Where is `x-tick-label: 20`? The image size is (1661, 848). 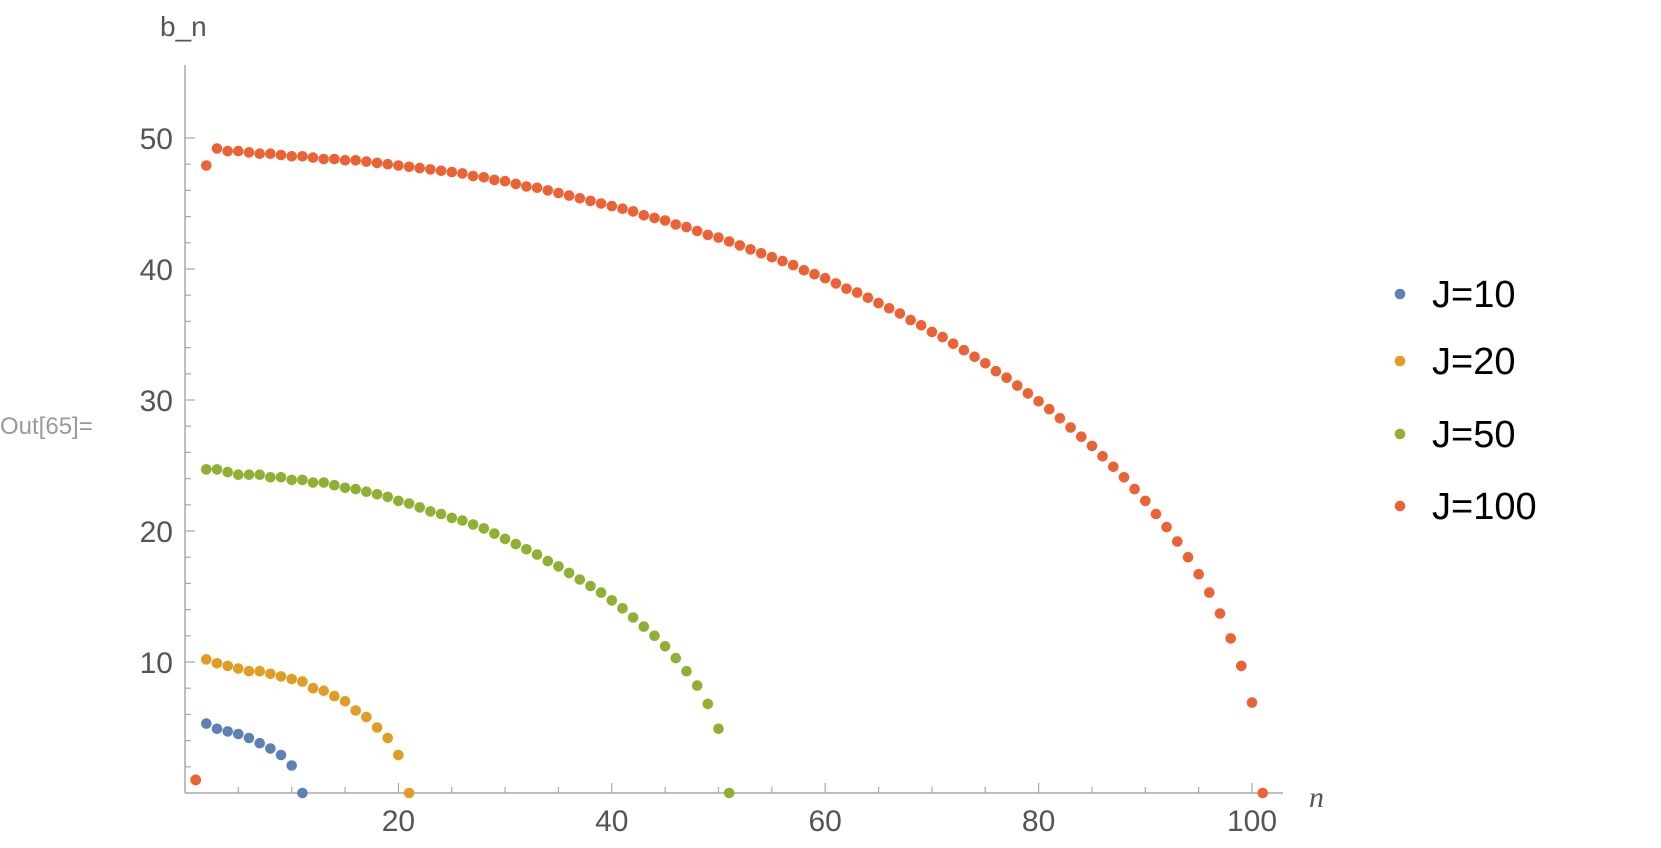 x-tick-label: 20 is located at coordinates (398, 821).